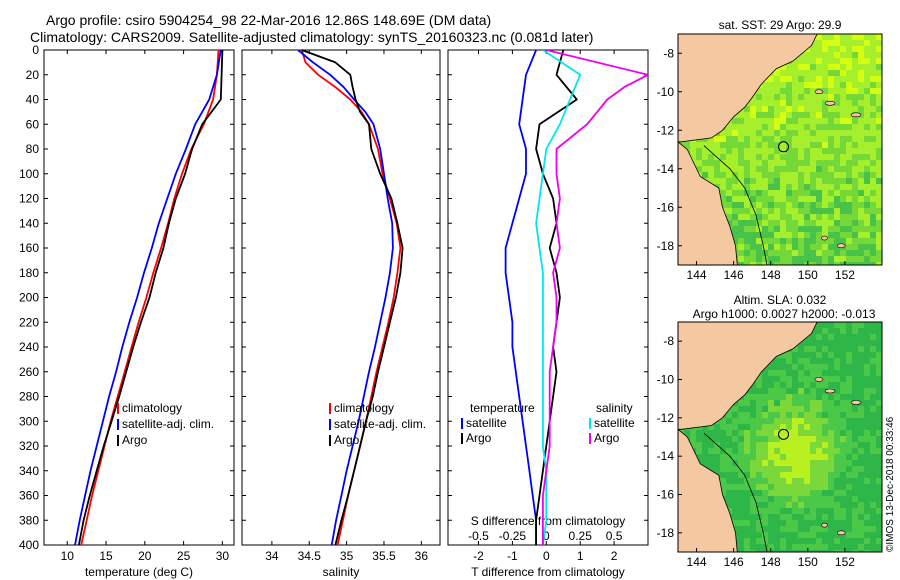  Describe the element at coordinates (29, 545) in the screenshot. I see `y-tick-label: 400` at that location.